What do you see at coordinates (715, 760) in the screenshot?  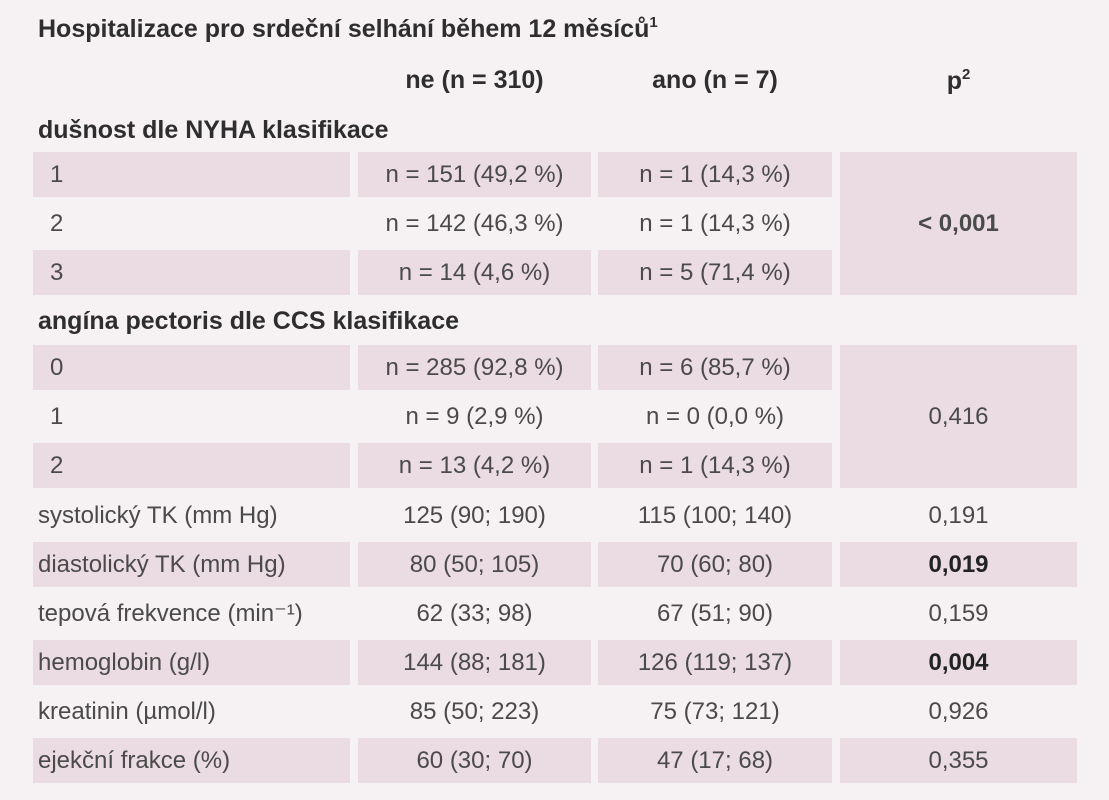 I see `row-ano-ejection-fraction: 47 (17; 68)` at bounding box center [715, 760].